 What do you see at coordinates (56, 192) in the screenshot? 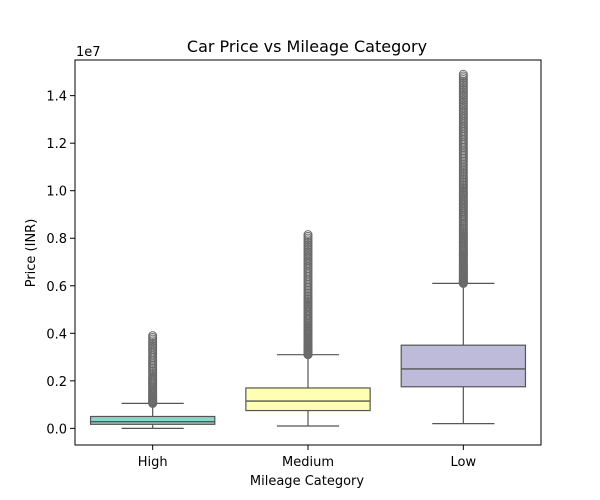
I see `y-tick-label: 1.0` at bounding box center [56, 192].